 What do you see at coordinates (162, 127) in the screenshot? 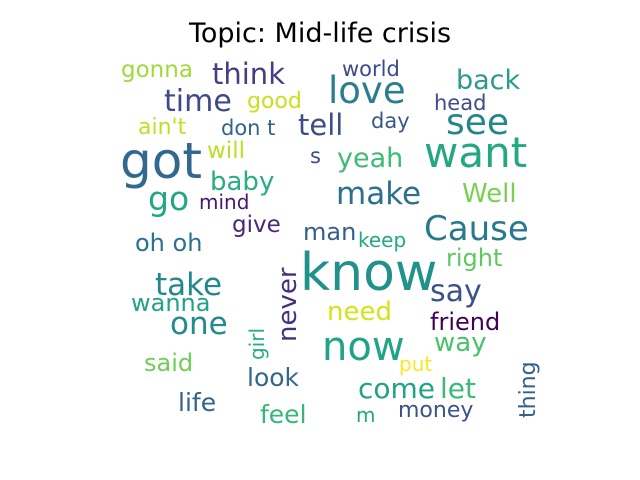
I see `word-ain-t: ain't` at bounding box center [162, 127].